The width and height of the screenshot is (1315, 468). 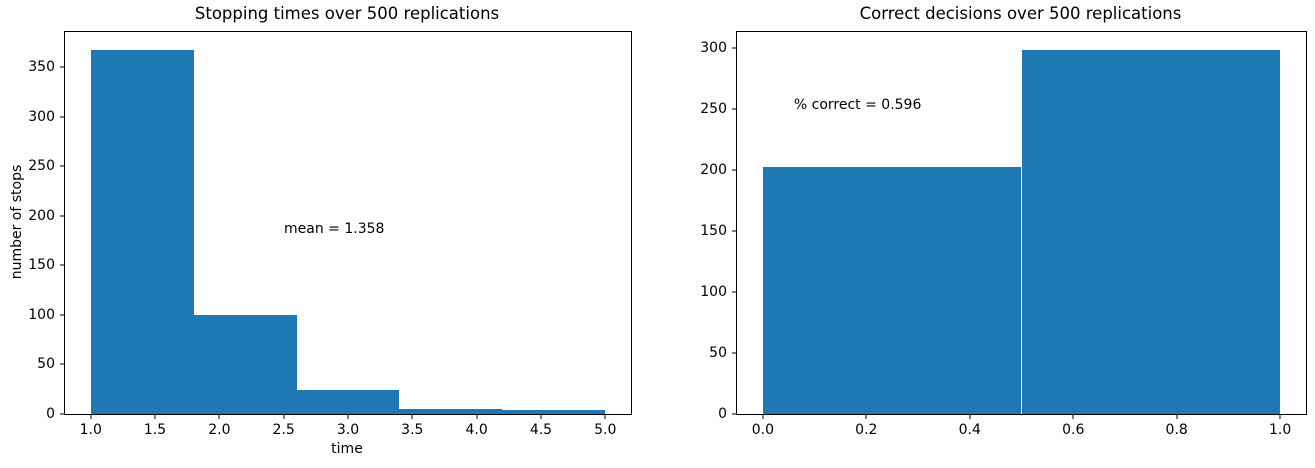 What do you see at coordinates (605, 430) in the screenshot?
I see `x-tick-label: 5.0` at bounding box center [605, 430].